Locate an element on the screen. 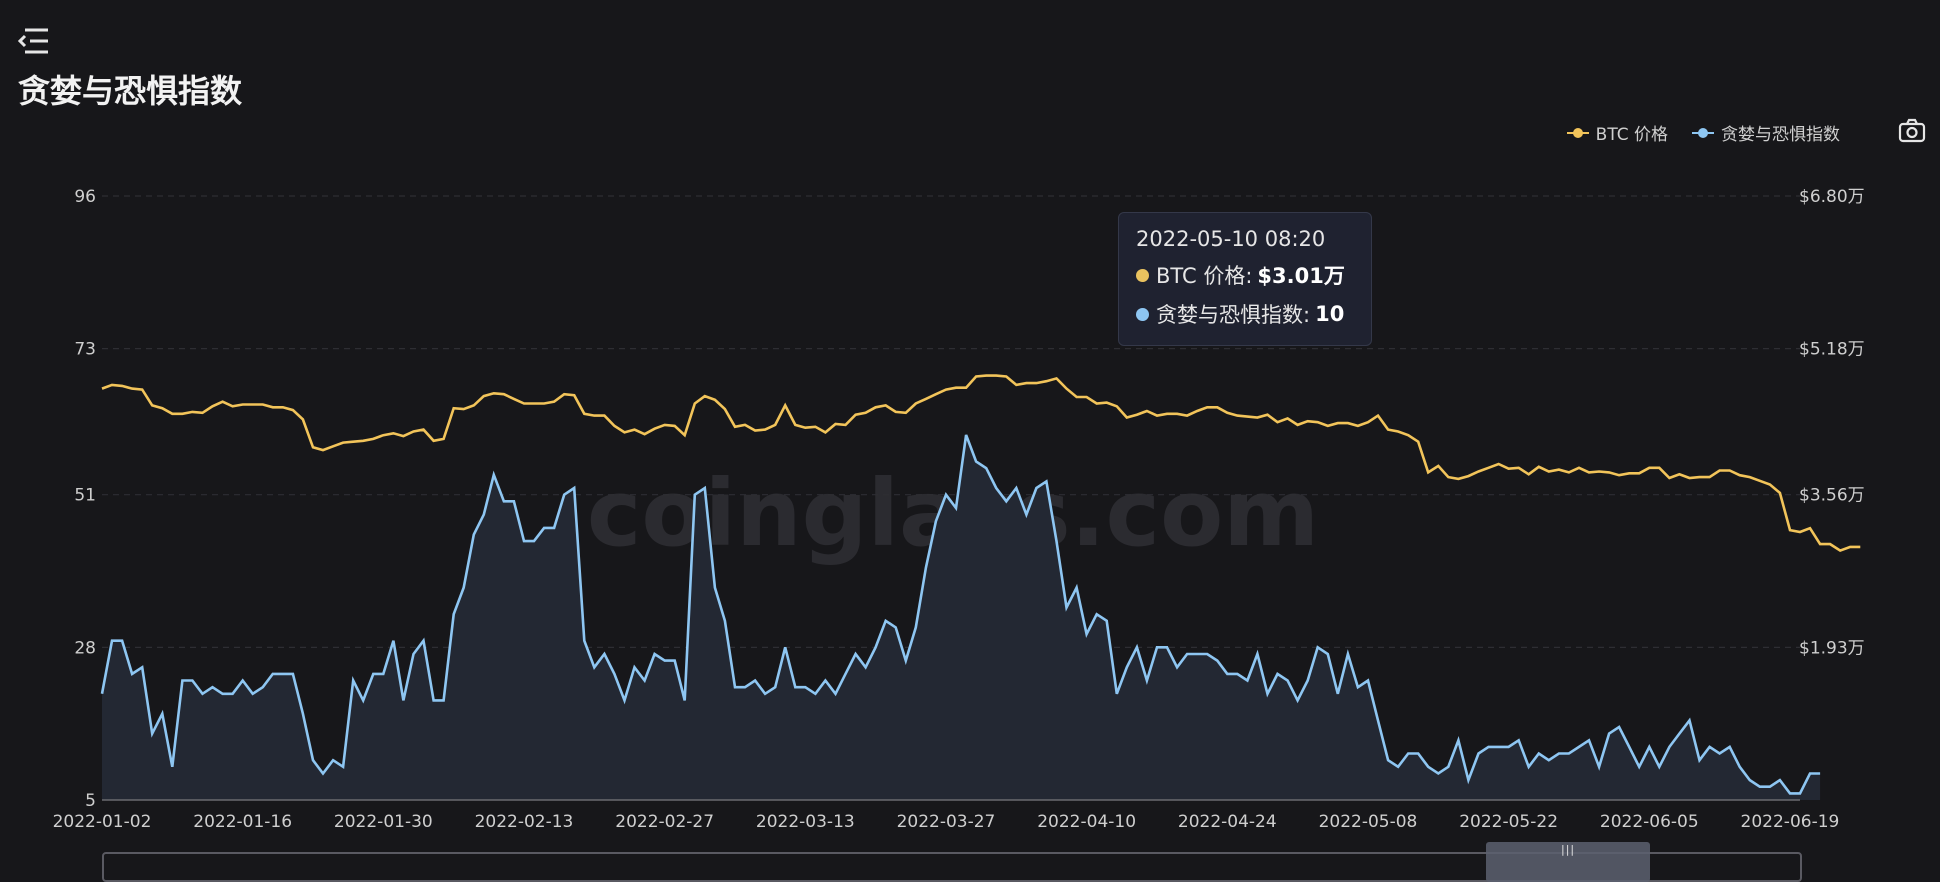  tooltip-dot-btc is located at coordinates (1142, 275).